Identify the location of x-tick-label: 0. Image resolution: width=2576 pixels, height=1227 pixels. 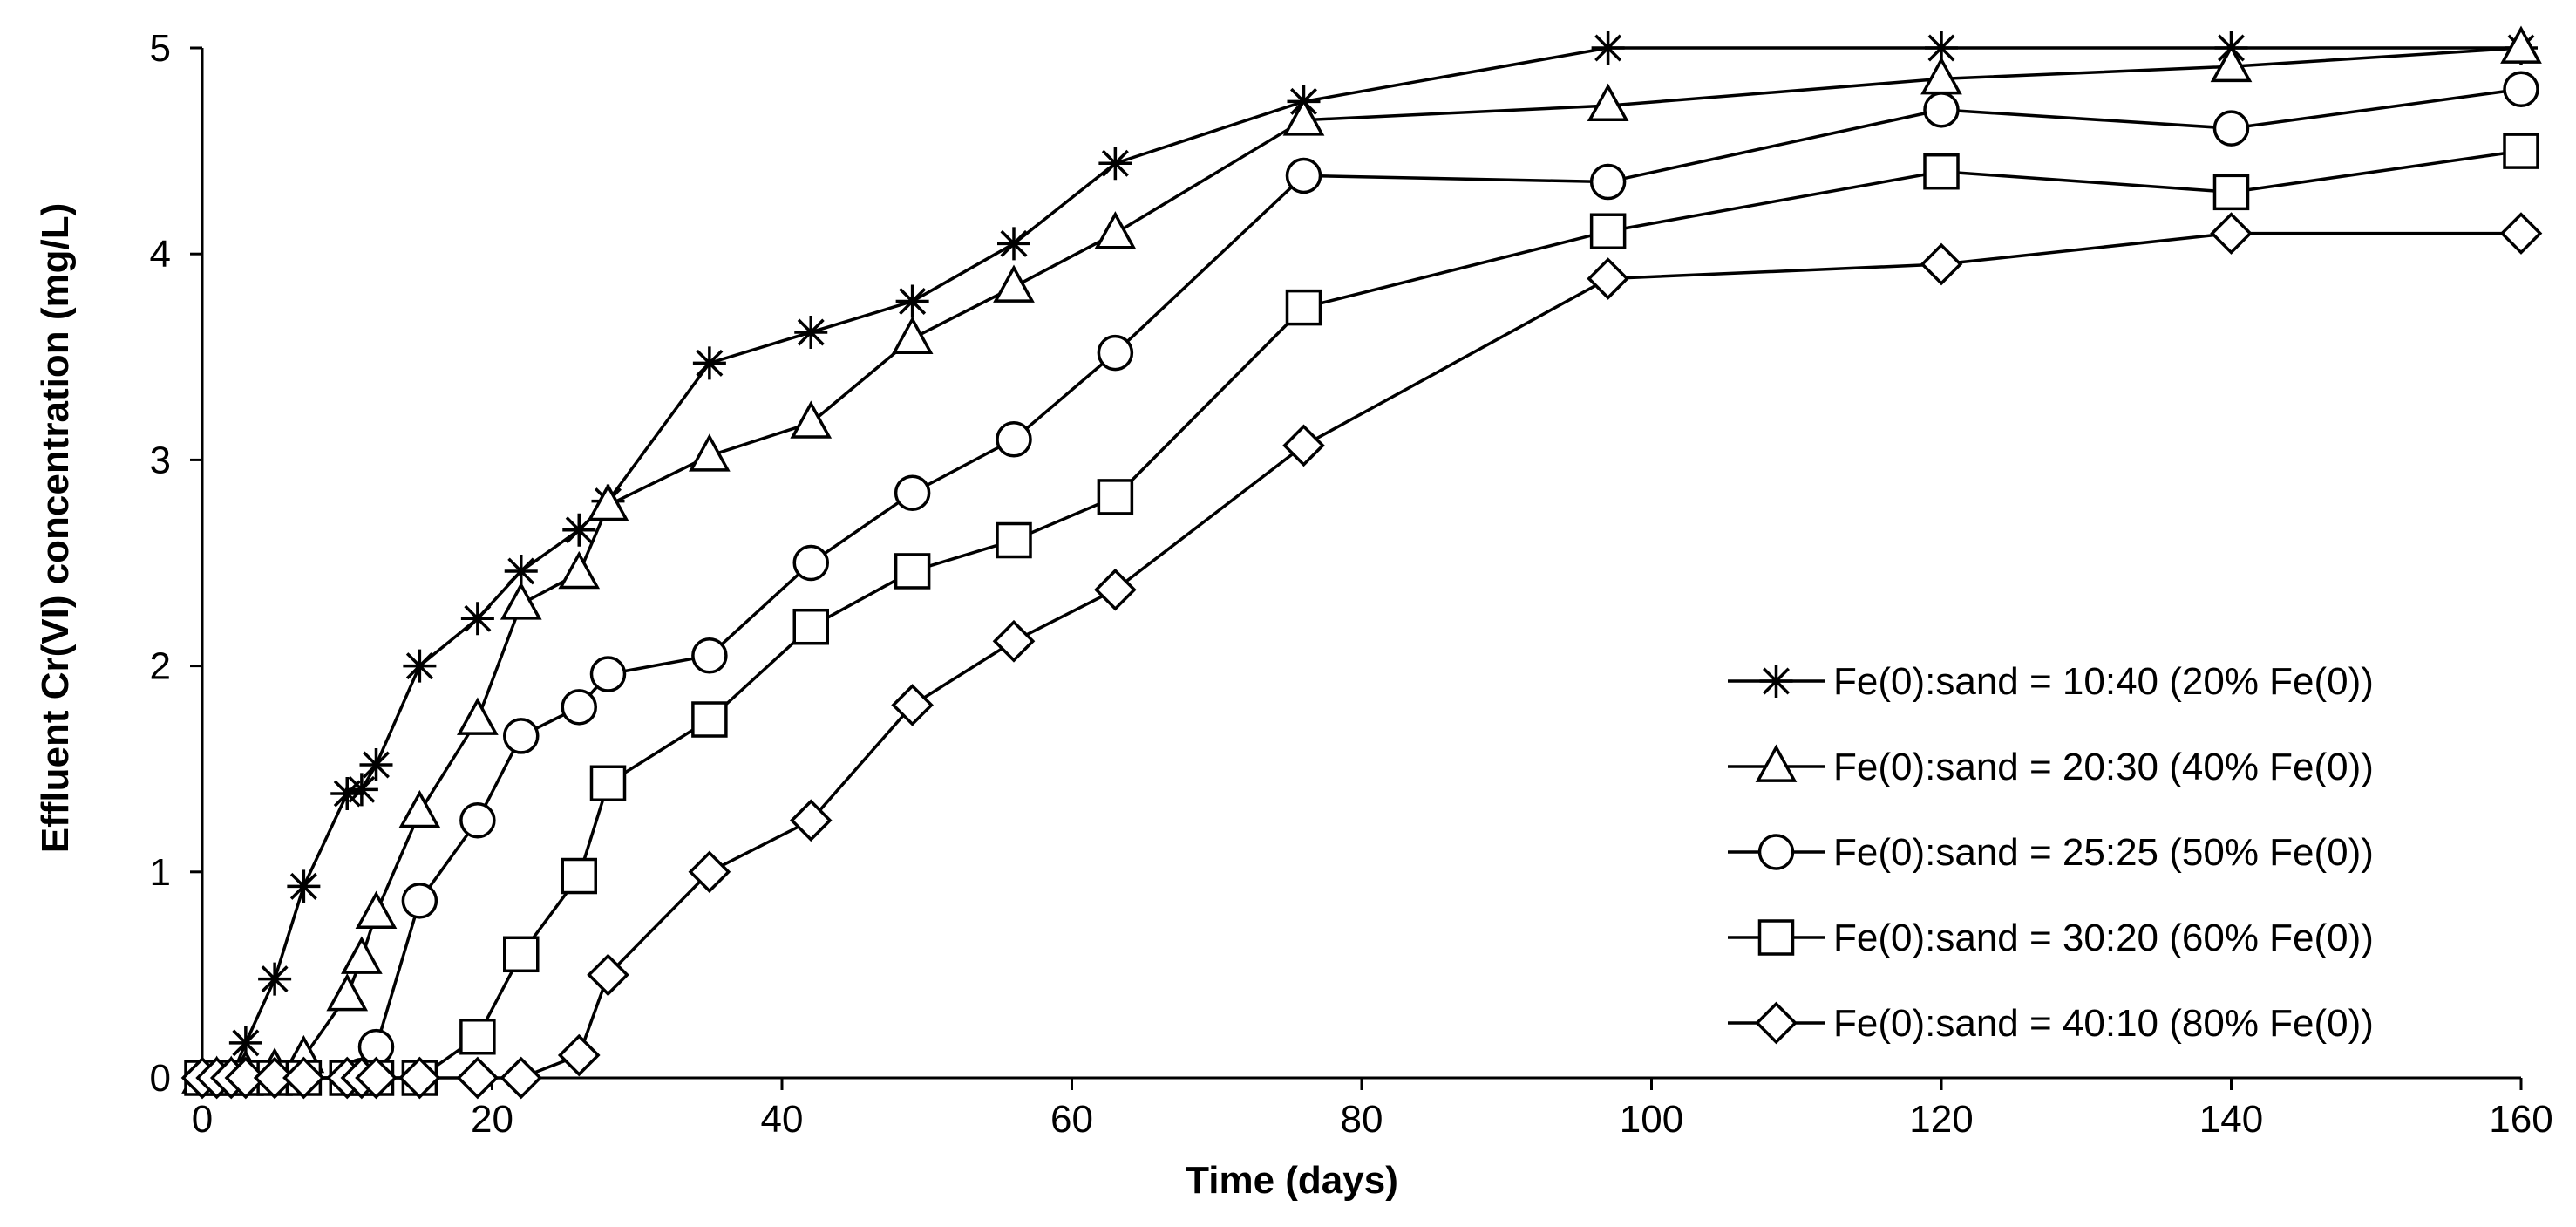
(202, 1119).